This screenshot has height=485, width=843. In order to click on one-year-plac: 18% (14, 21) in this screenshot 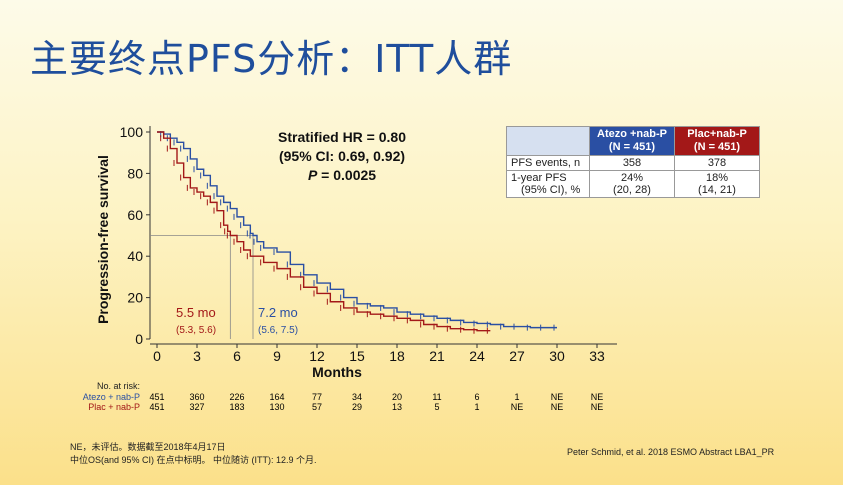, I will do `click(717, 184)`.